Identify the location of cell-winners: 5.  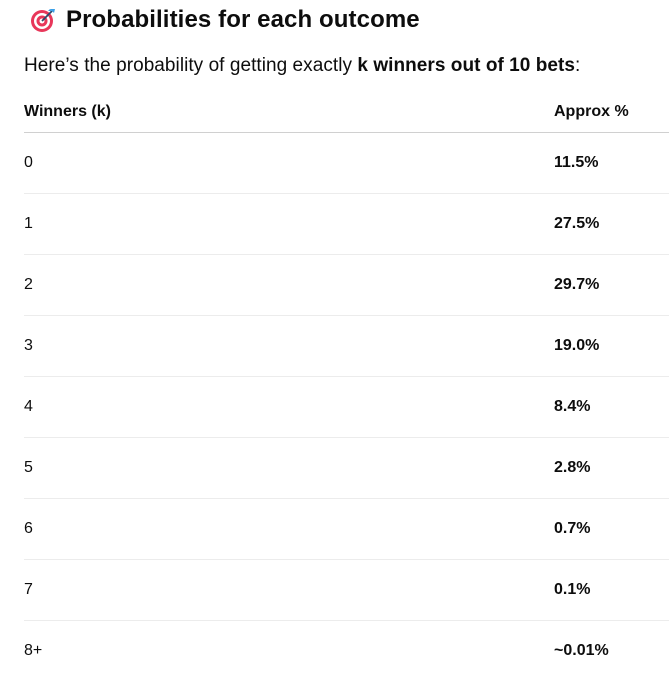
(28, 467).